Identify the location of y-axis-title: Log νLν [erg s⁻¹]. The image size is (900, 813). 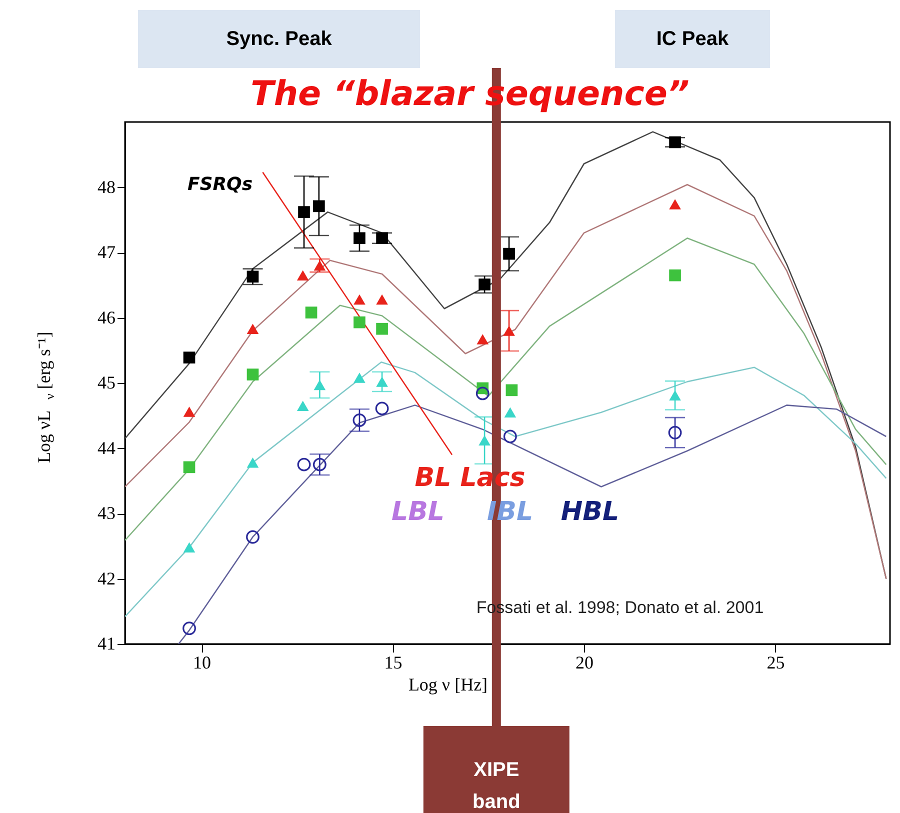
(45, 397).